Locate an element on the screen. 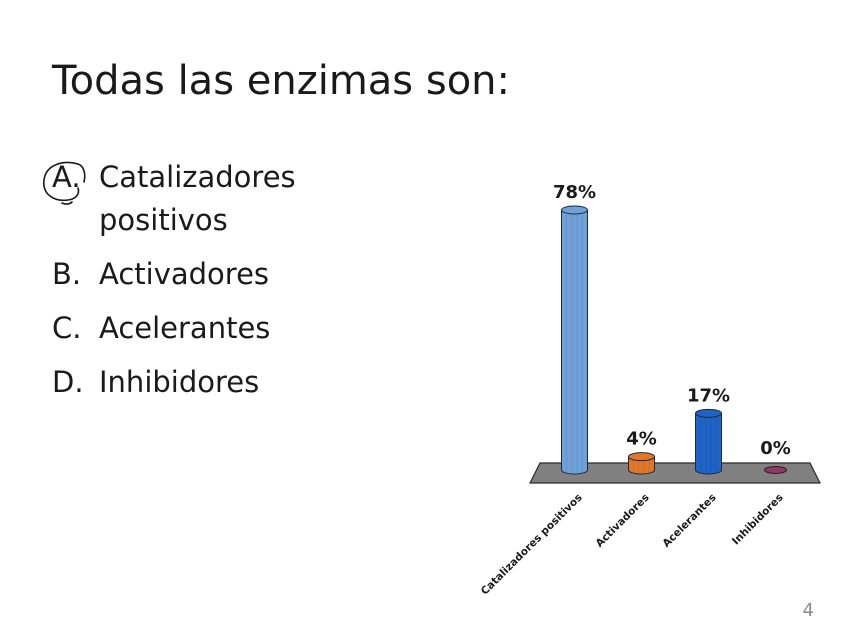  option-a: A. Catalizadores positivos is located at coordinates (206, 199).